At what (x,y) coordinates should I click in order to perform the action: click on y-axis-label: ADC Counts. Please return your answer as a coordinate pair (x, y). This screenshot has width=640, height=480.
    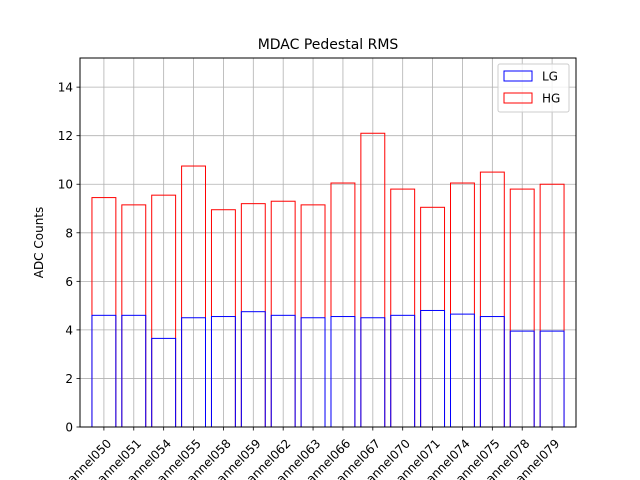
    Looking at the image, I should click on (39, 243).